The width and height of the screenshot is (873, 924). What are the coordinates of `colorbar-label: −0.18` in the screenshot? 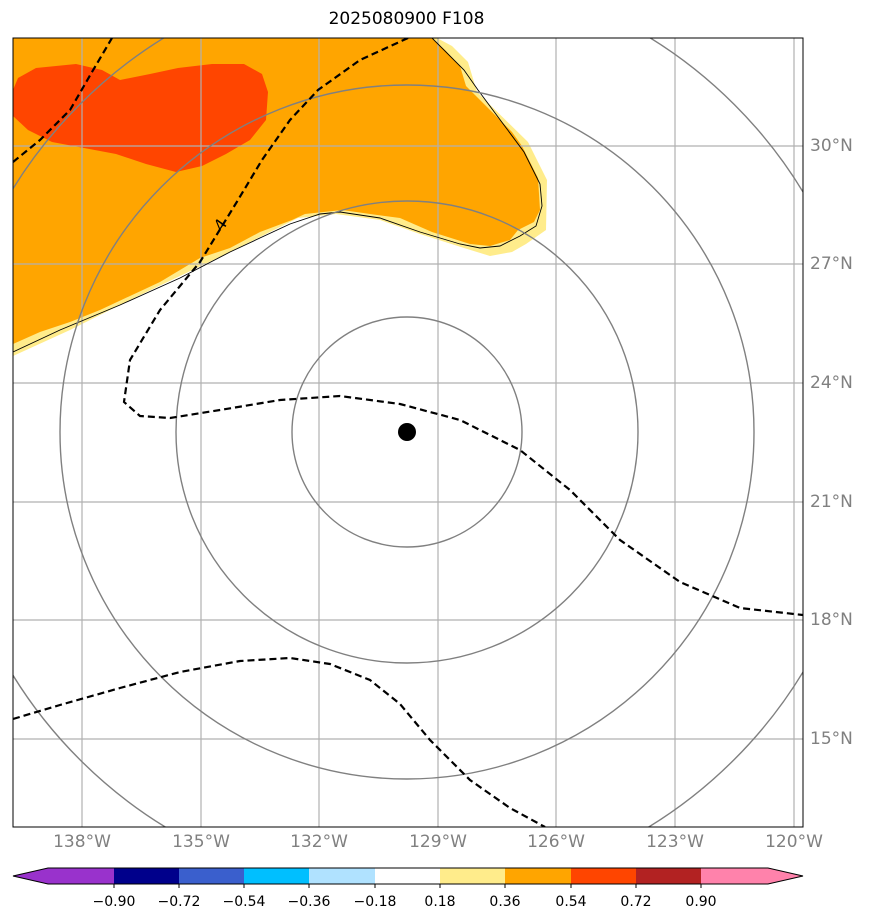 It's located at (375, 902).